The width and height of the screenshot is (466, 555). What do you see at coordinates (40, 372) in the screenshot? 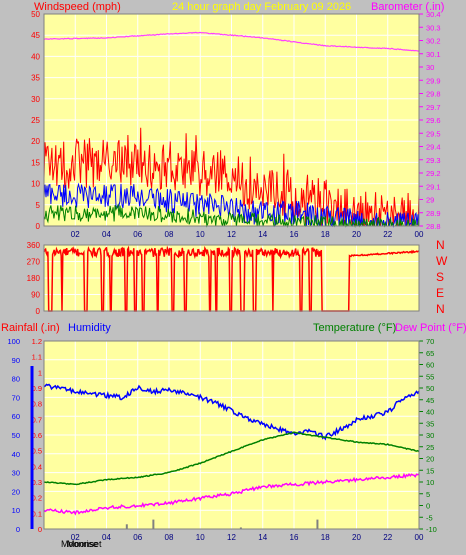
I see `rainfall-tick-label: 1` at bounding box center [40, 372].